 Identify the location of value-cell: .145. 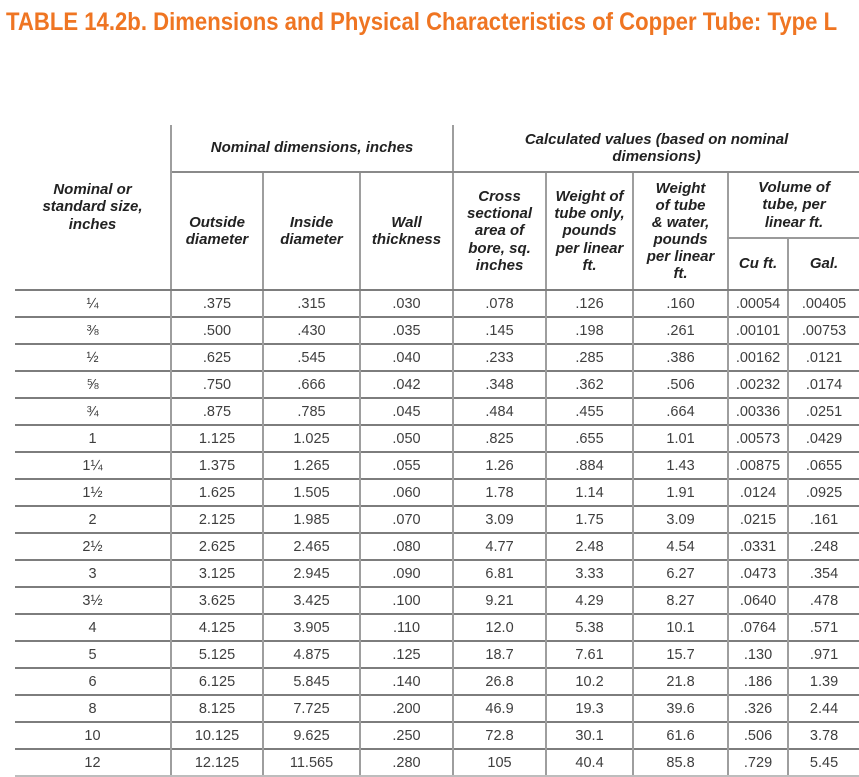
(499, 330).